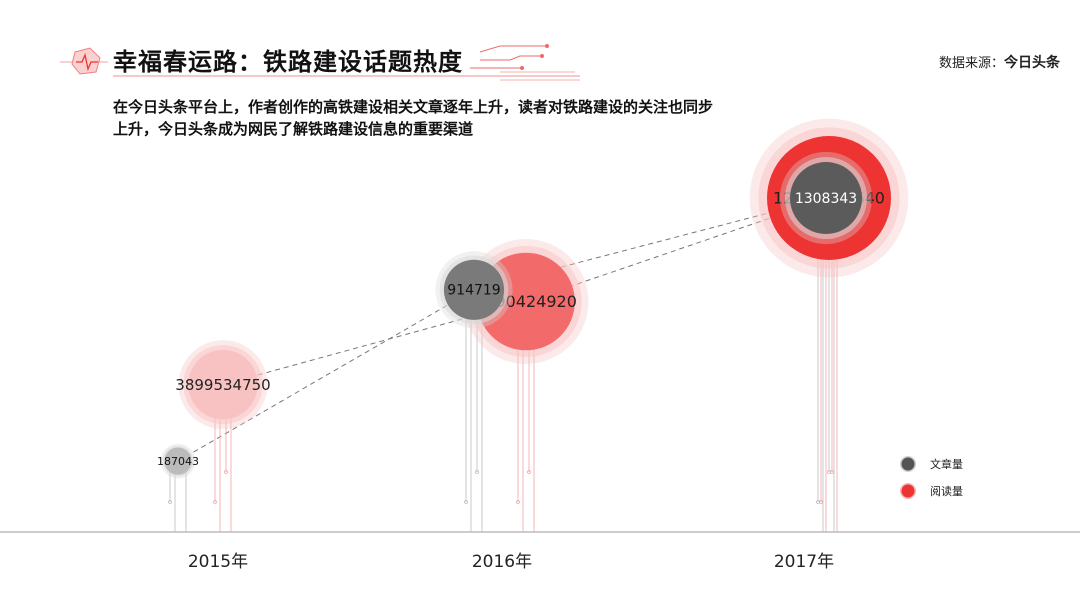 Image resolution: width=1080 pixels, height=608 pixels. What do you see at coordinates (946, 491) in the screenshot?
I see `legend-read-label: 阅读量` at bounding box center [946, 491].